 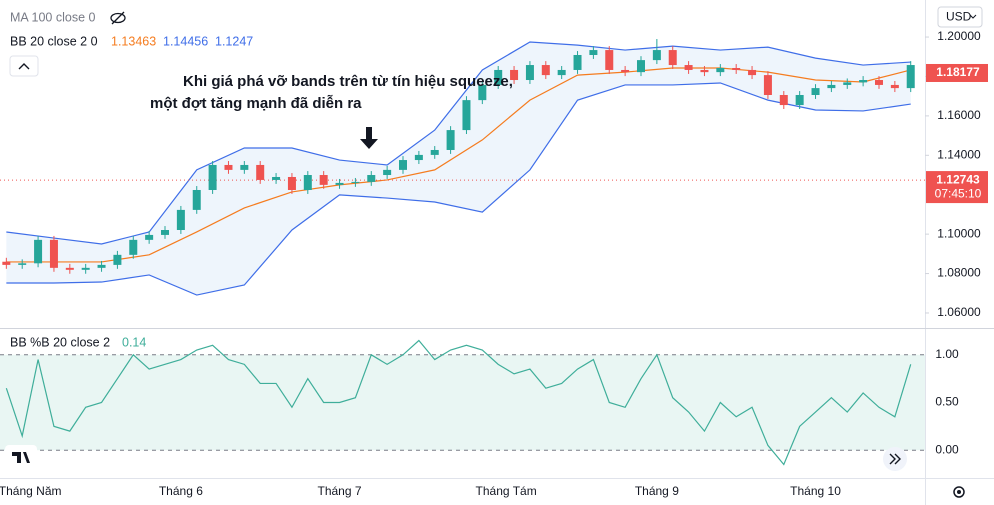 I want to click on tv-logo, so click(x=21, y=458).